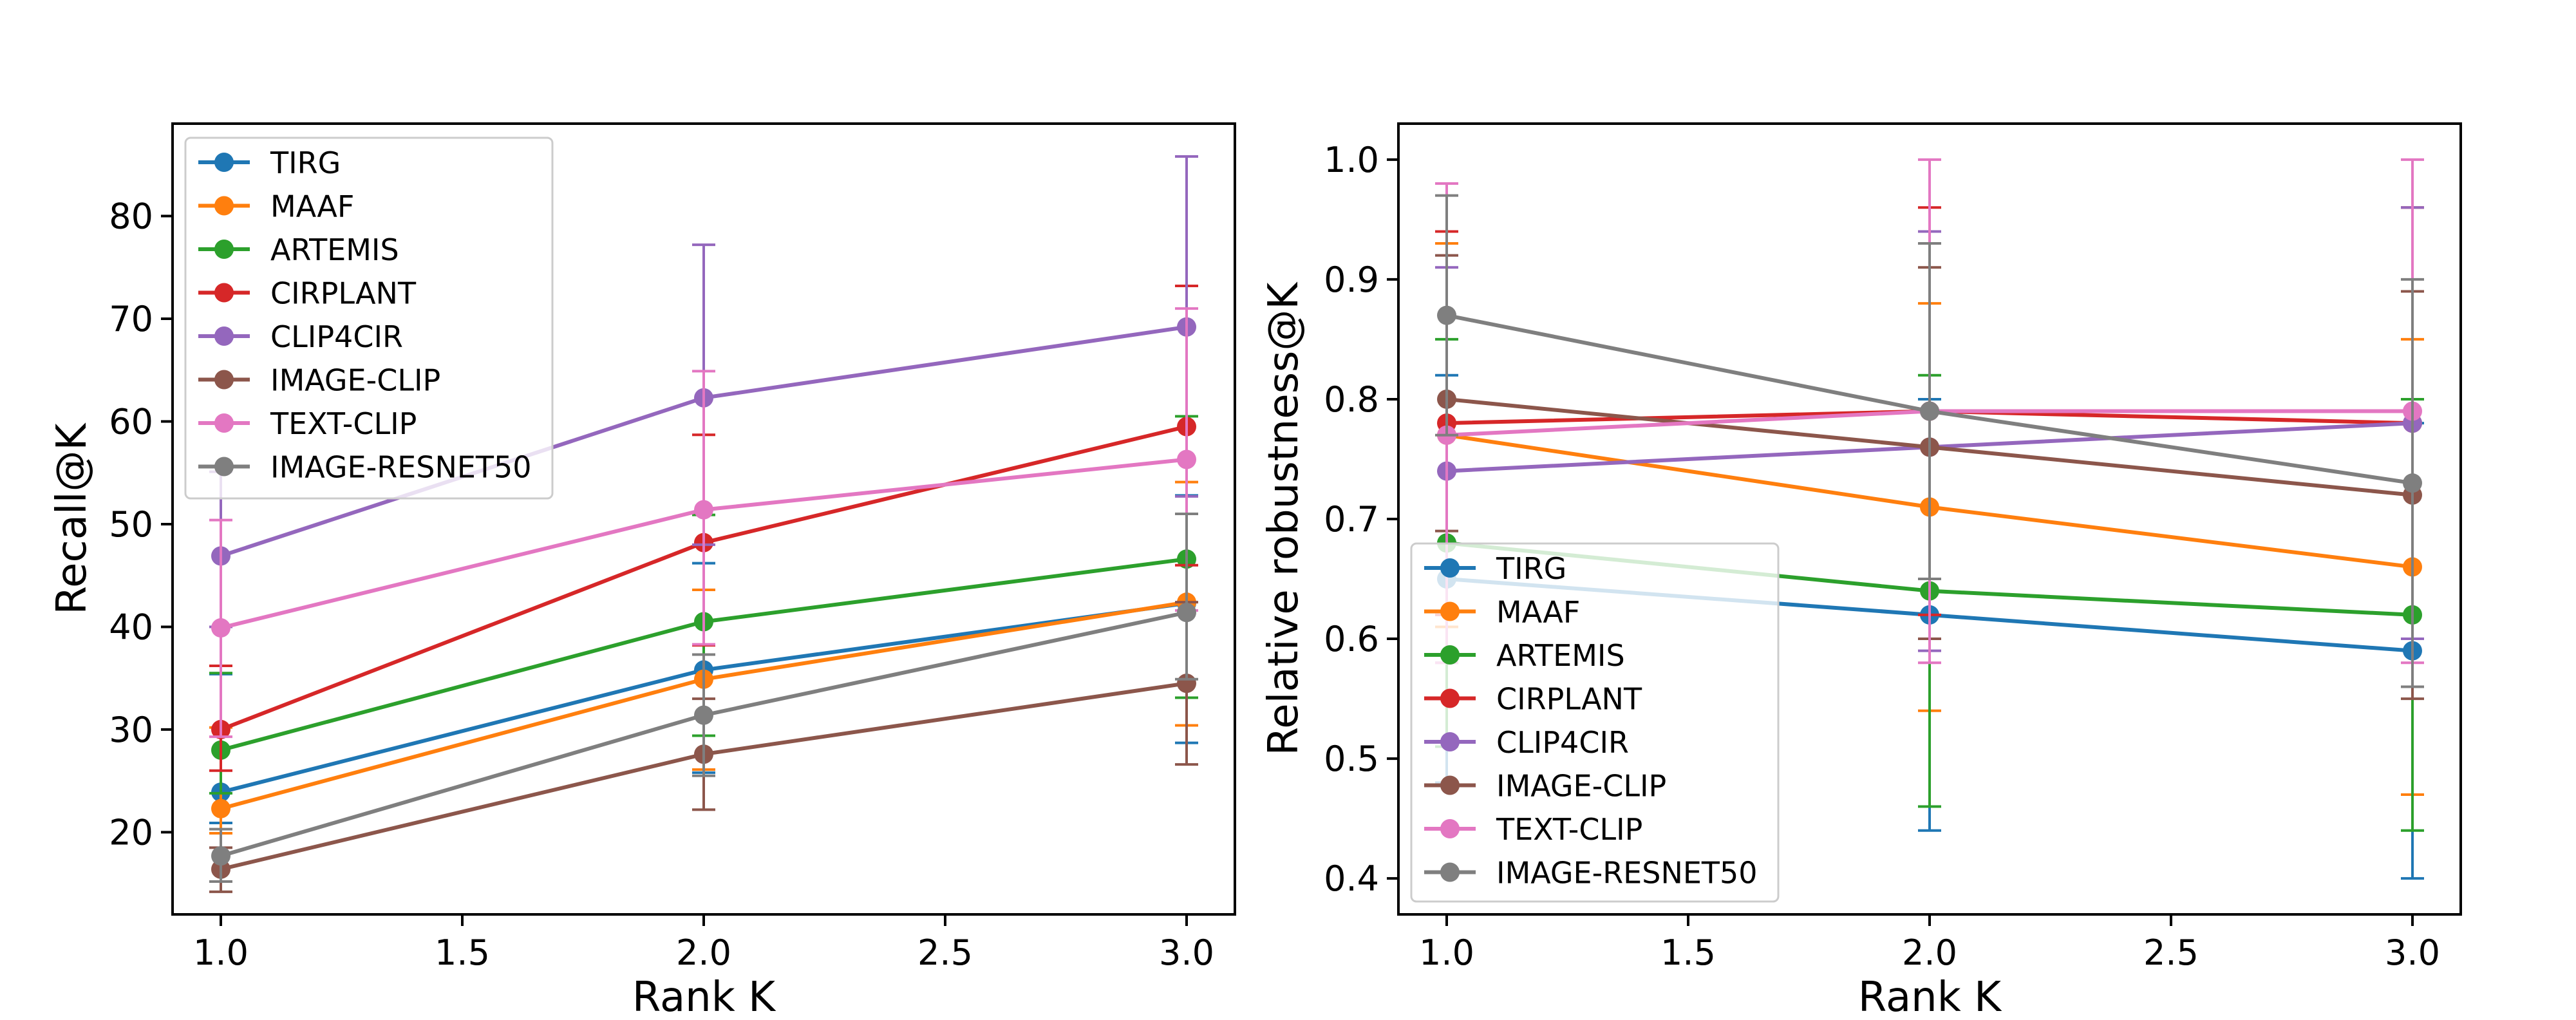 This screenshot has width=2576, height=1020. Describe the element at coordinates (1351, 519) in the screenshot. I see `robustness-y-tick-label: 0.7` at that location.